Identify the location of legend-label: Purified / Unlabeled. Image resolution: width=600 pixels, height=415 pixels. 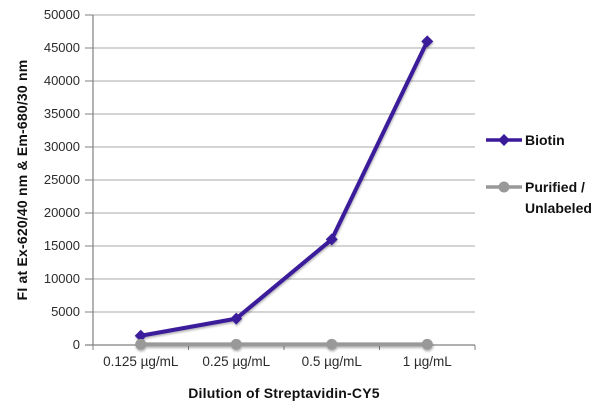
(558, 197).